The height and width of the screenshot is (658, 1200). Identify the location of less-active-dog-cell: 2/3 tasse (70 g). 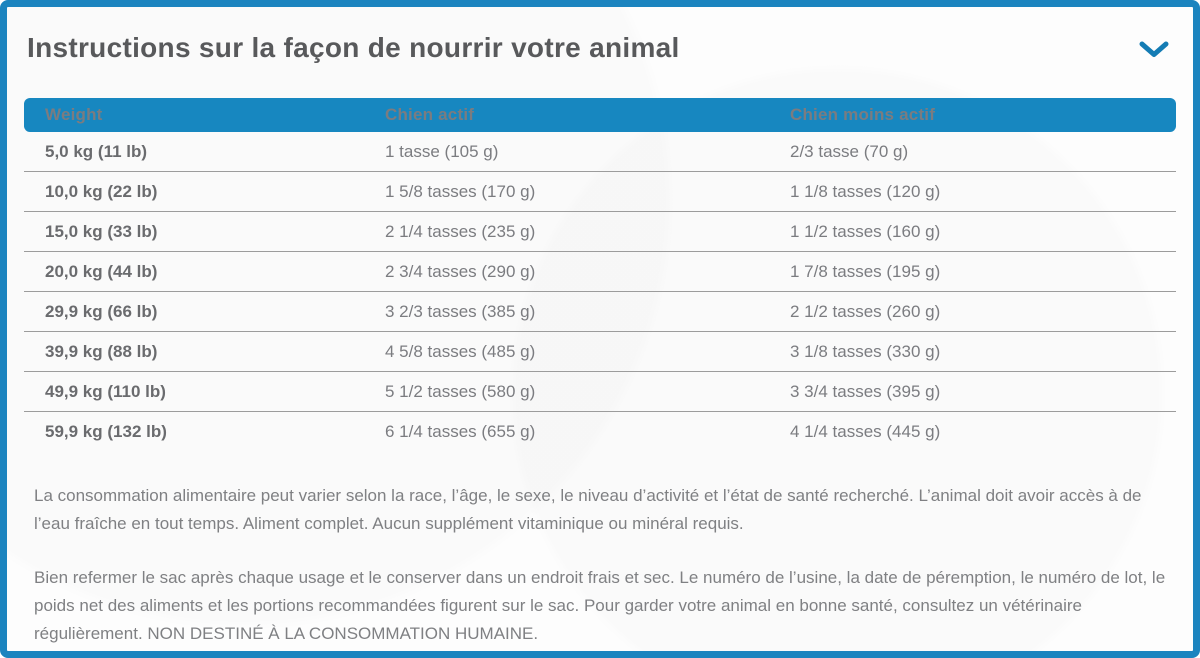
(849, 151).